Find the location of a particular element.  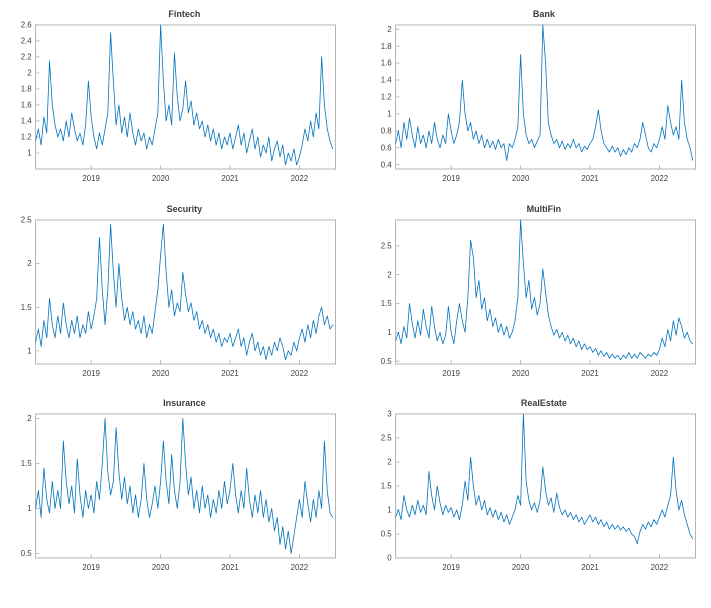

chart-canvas-fintech: 1 1.2 1.4 1.6 1.8 2 2.2 2.4 2.6 2019 2020 2021 2022 is located at coordinates (173, 106).